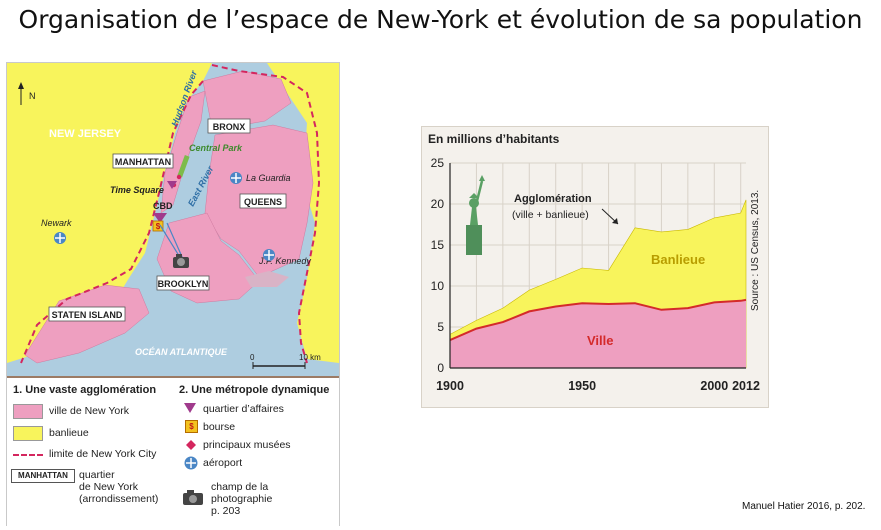  Describe the element at coordinates (137, 190) in the screenshot. I see `label-time-square: Time Square` at that location.